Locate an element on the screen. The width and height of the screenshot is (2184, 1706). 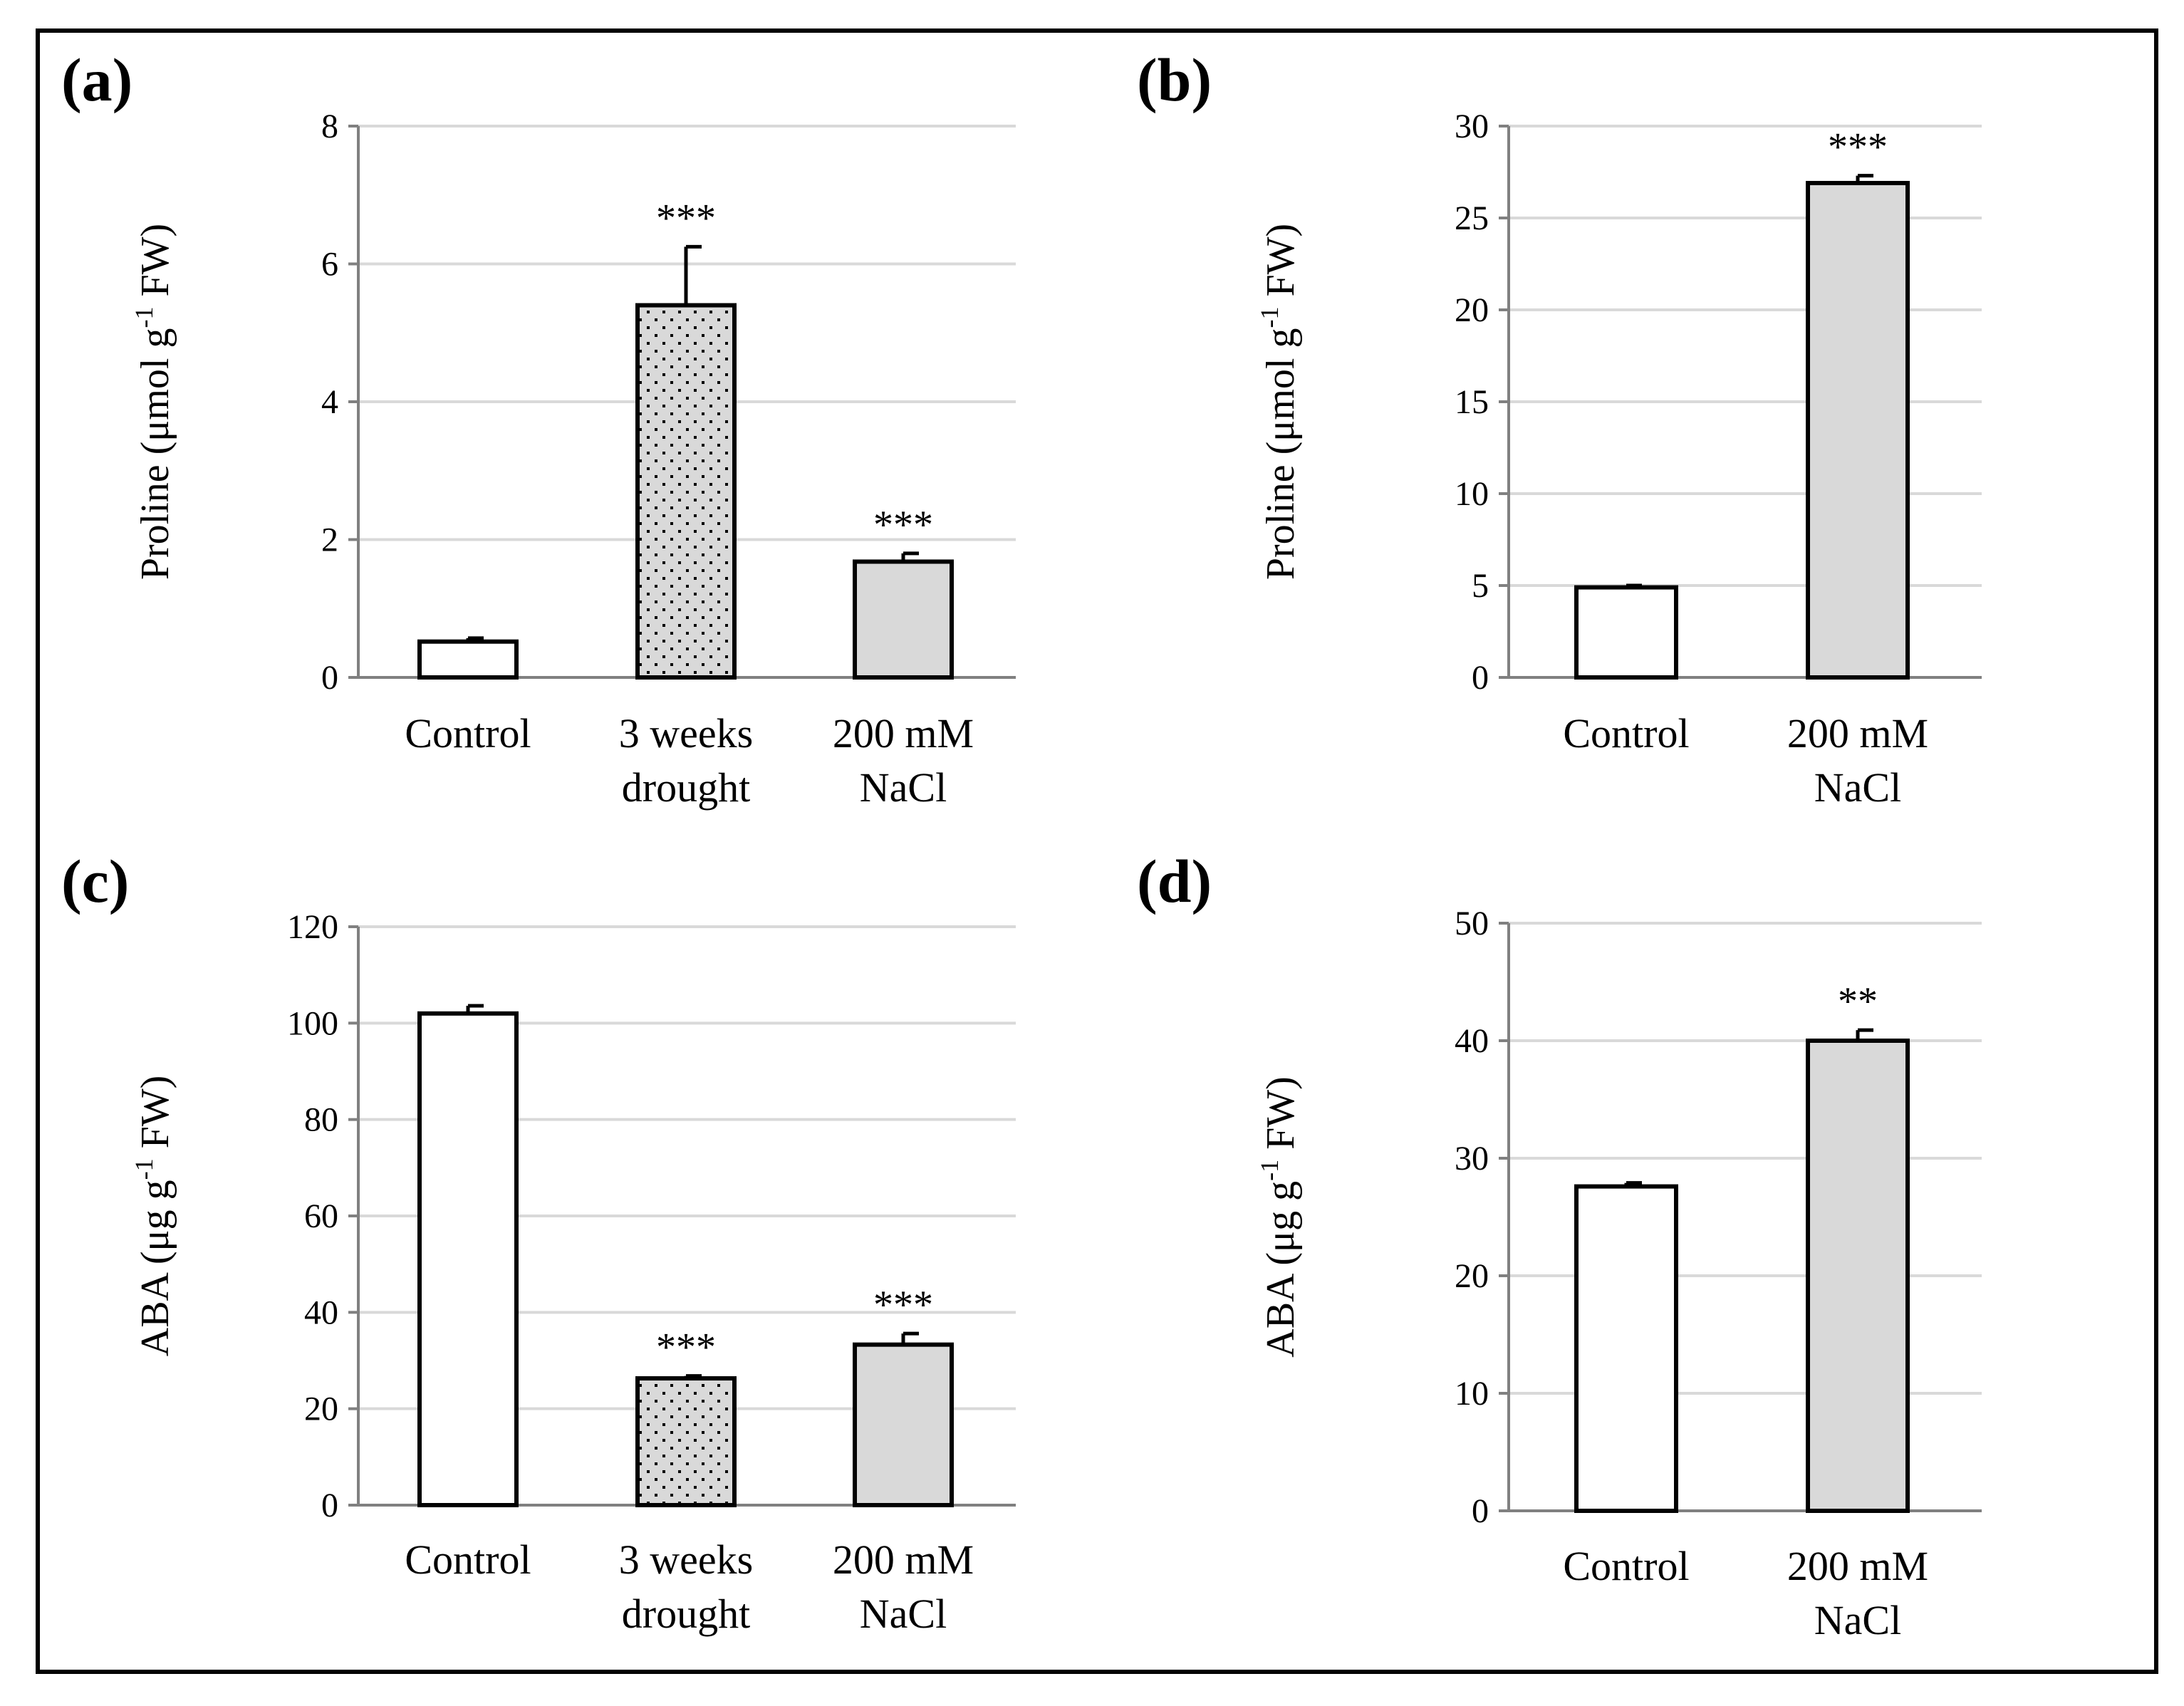
y-tick-label: 5 is located at coordinates (1480, 586).